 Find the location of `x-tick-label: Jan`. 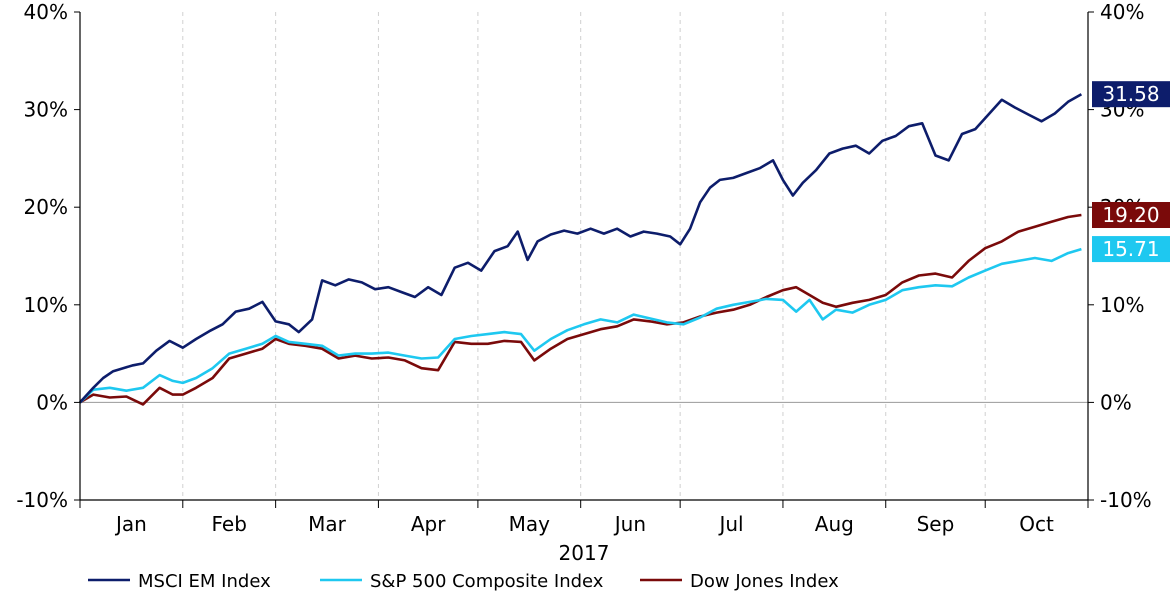

x-tick-label: Jan is located at coordinates (130, 524).